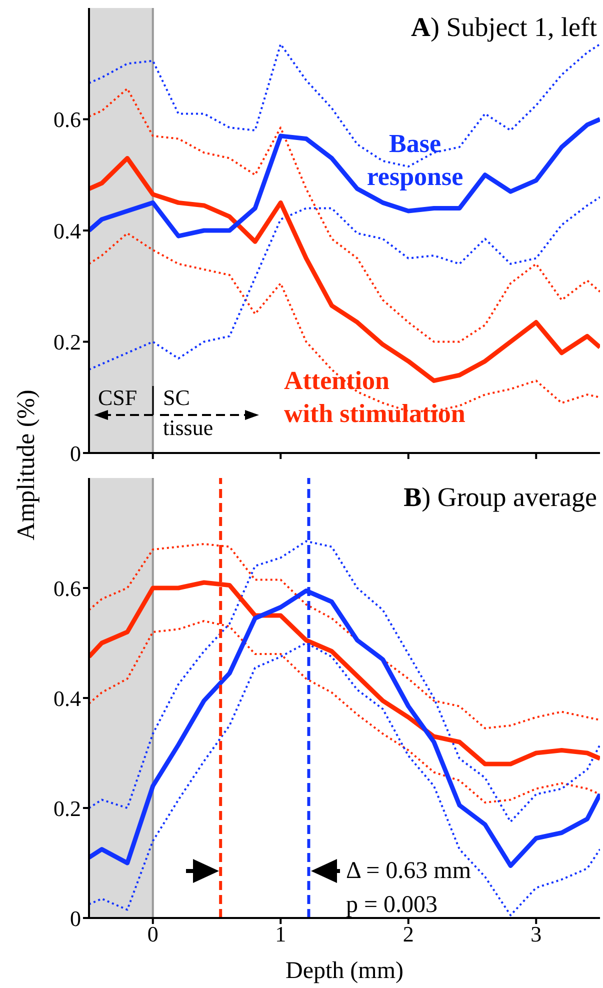 The width and height of the screenshot is (603, 988). I want to click on annotation: Δ = 0.63 mm, so click(408, 871).